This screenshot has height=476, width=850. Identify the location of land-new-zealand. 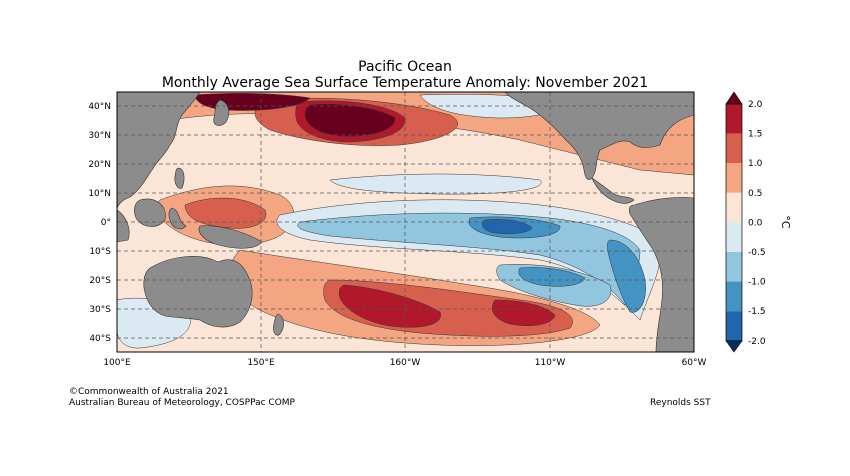
(278, 324).